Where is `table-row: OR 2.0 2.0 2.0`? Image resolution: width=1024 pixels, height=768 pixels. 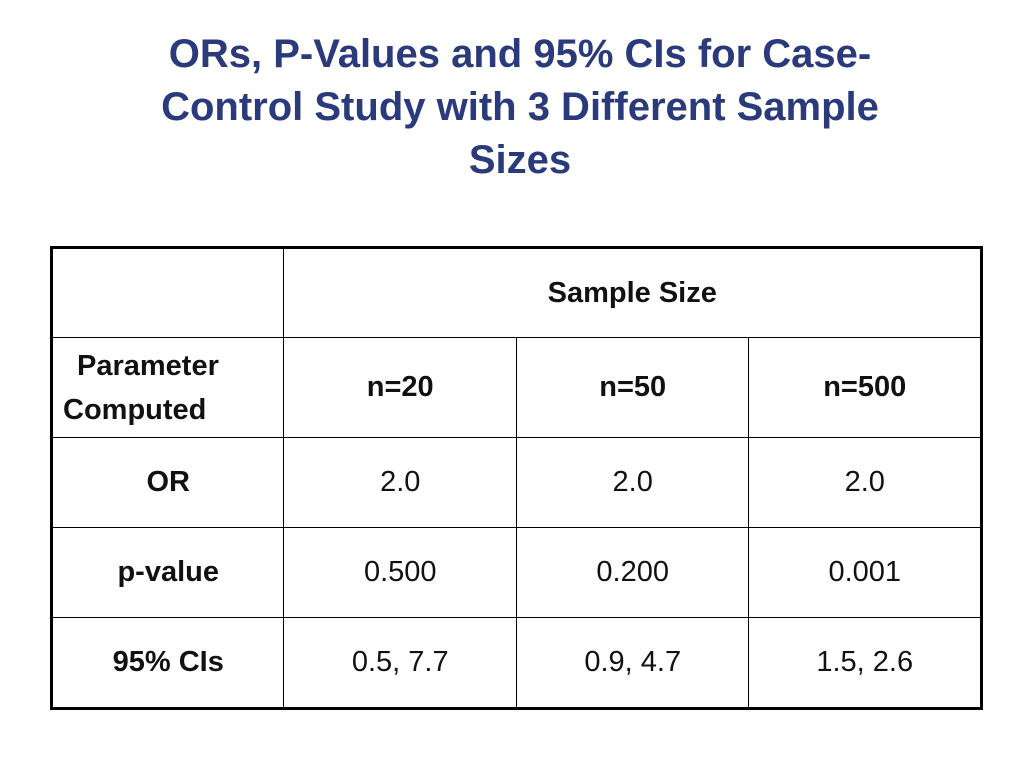
table-row: OR 2.0 2.0 2.0 is located at coordinates (516, 482).